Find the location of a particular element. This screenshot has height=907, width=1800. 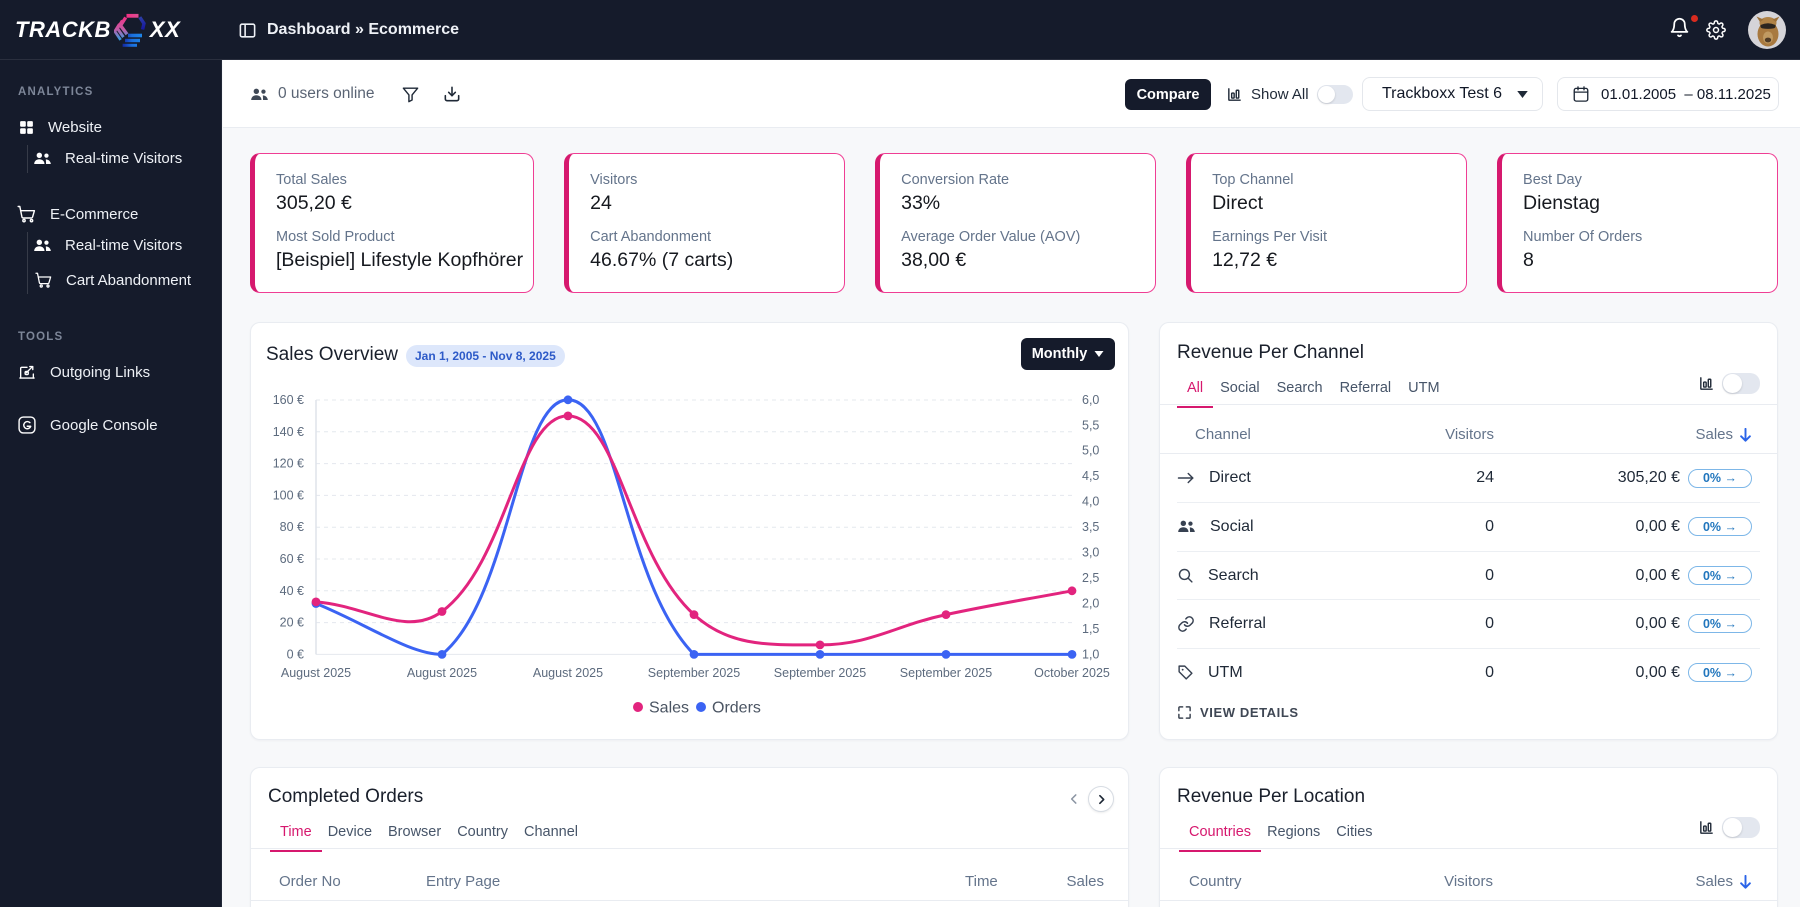

svg-text: 60 € is located at coordinates (292, 559).